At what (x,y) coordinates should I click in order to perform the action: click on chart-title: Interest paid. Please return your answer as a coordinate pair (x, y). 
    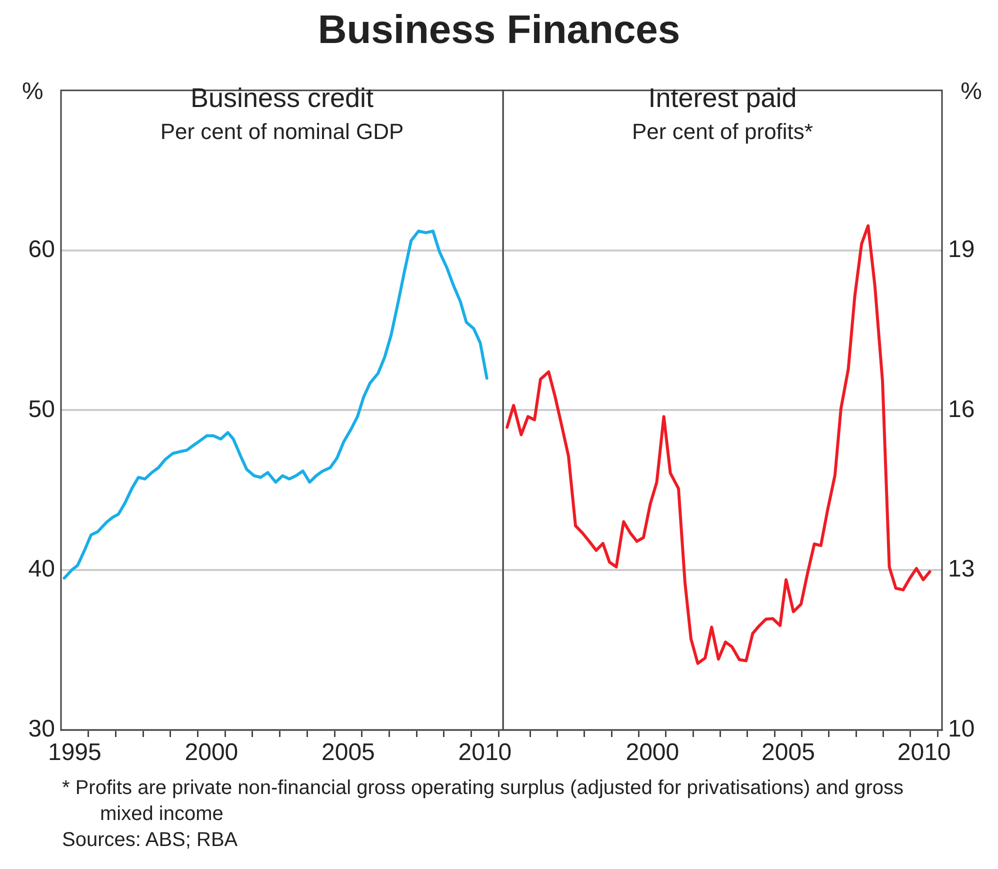
    Looking at the image, I should click on (722, 98).